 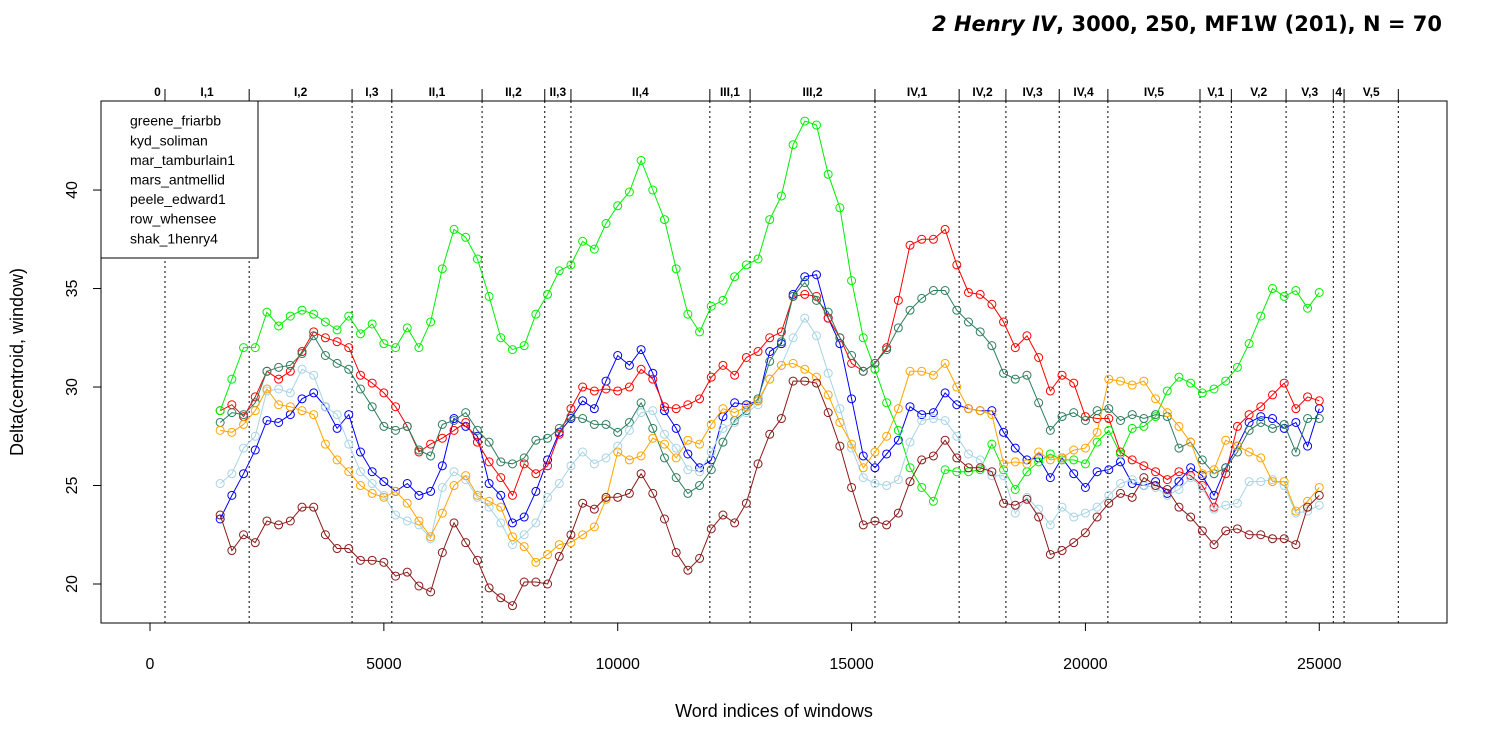 I want to click on scene-label: IV,3, so click(x=1032, y=92).